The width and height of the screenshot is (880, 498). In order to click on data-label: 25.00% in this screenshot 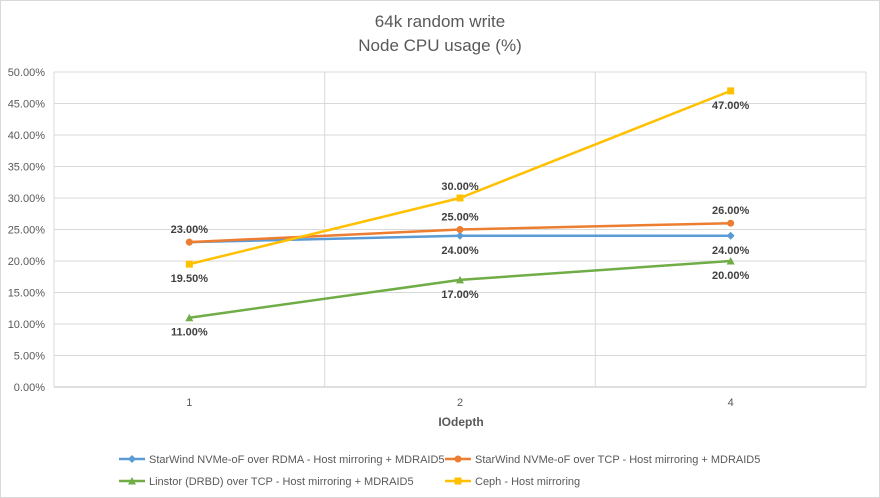, I will do `click(460, 218)`.